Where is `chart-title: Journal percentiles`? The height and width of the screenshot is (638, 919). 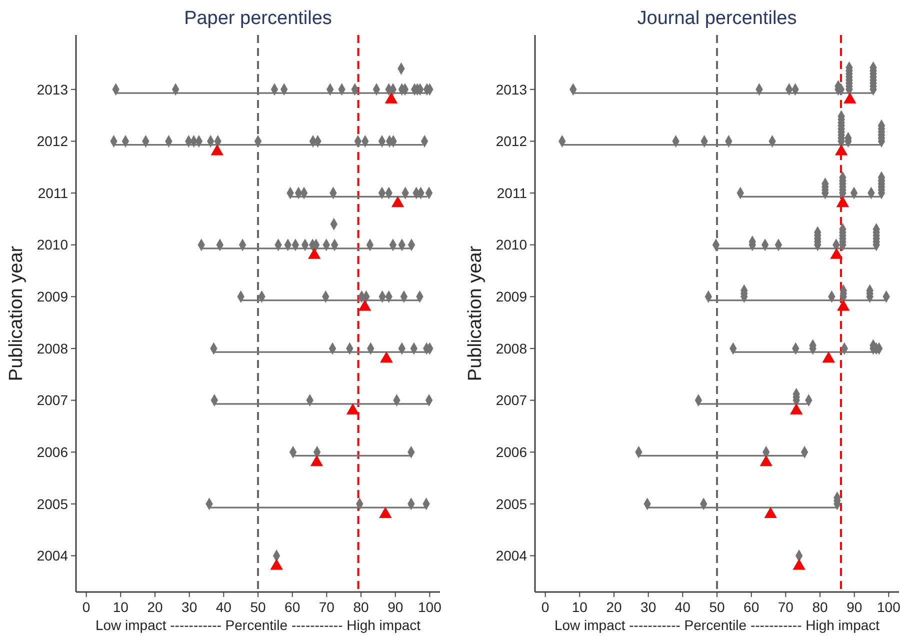
chart-title: Journal percentiles is located at coordinates (717, 18).